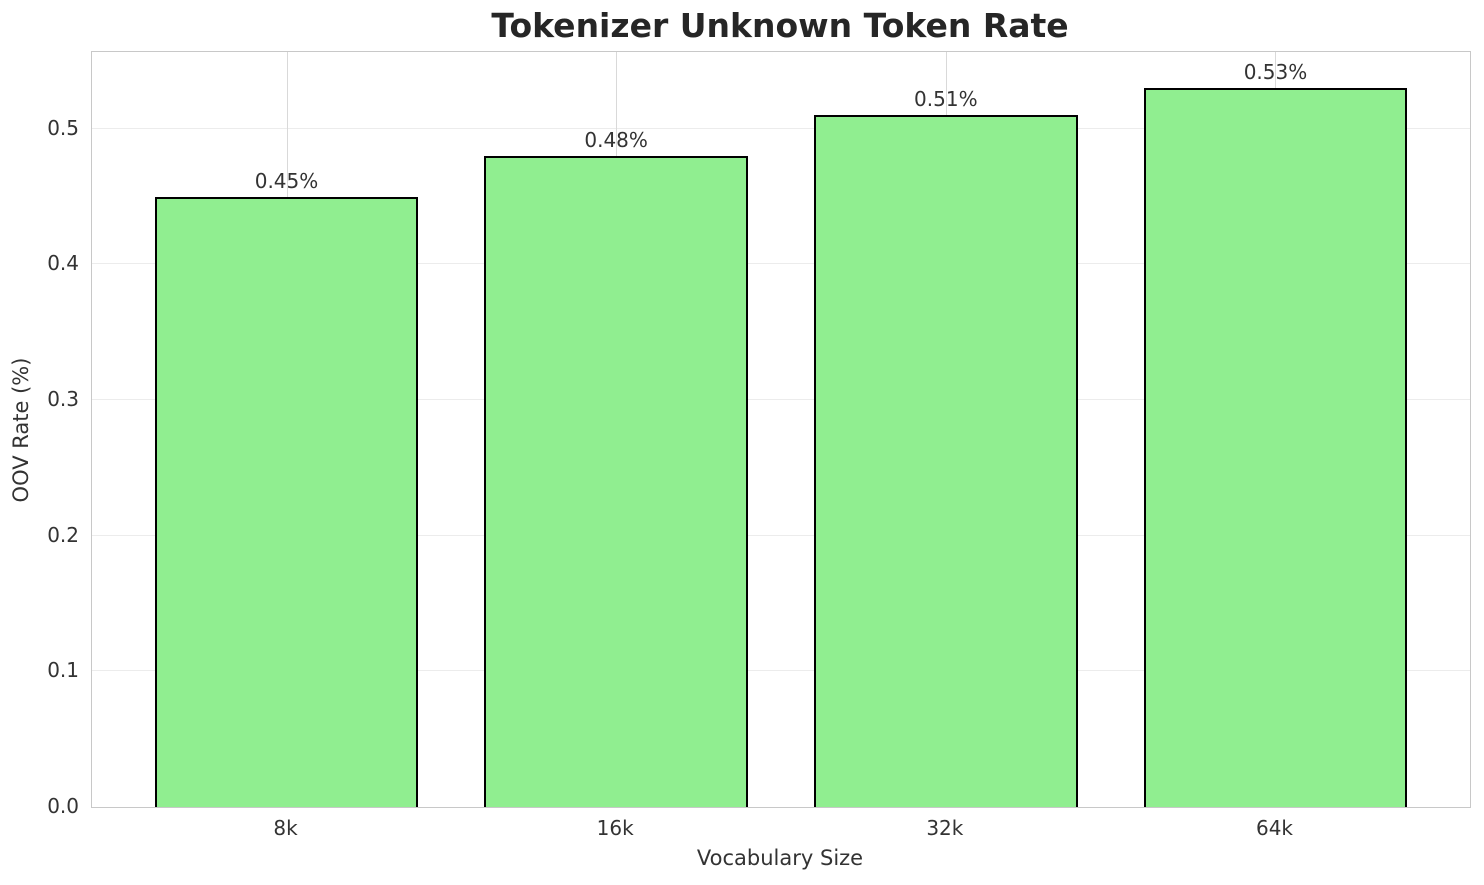  Describe the element at coordinates (63, 670) in the screenshot. I see `y-tick-label: 0.1` at that location.